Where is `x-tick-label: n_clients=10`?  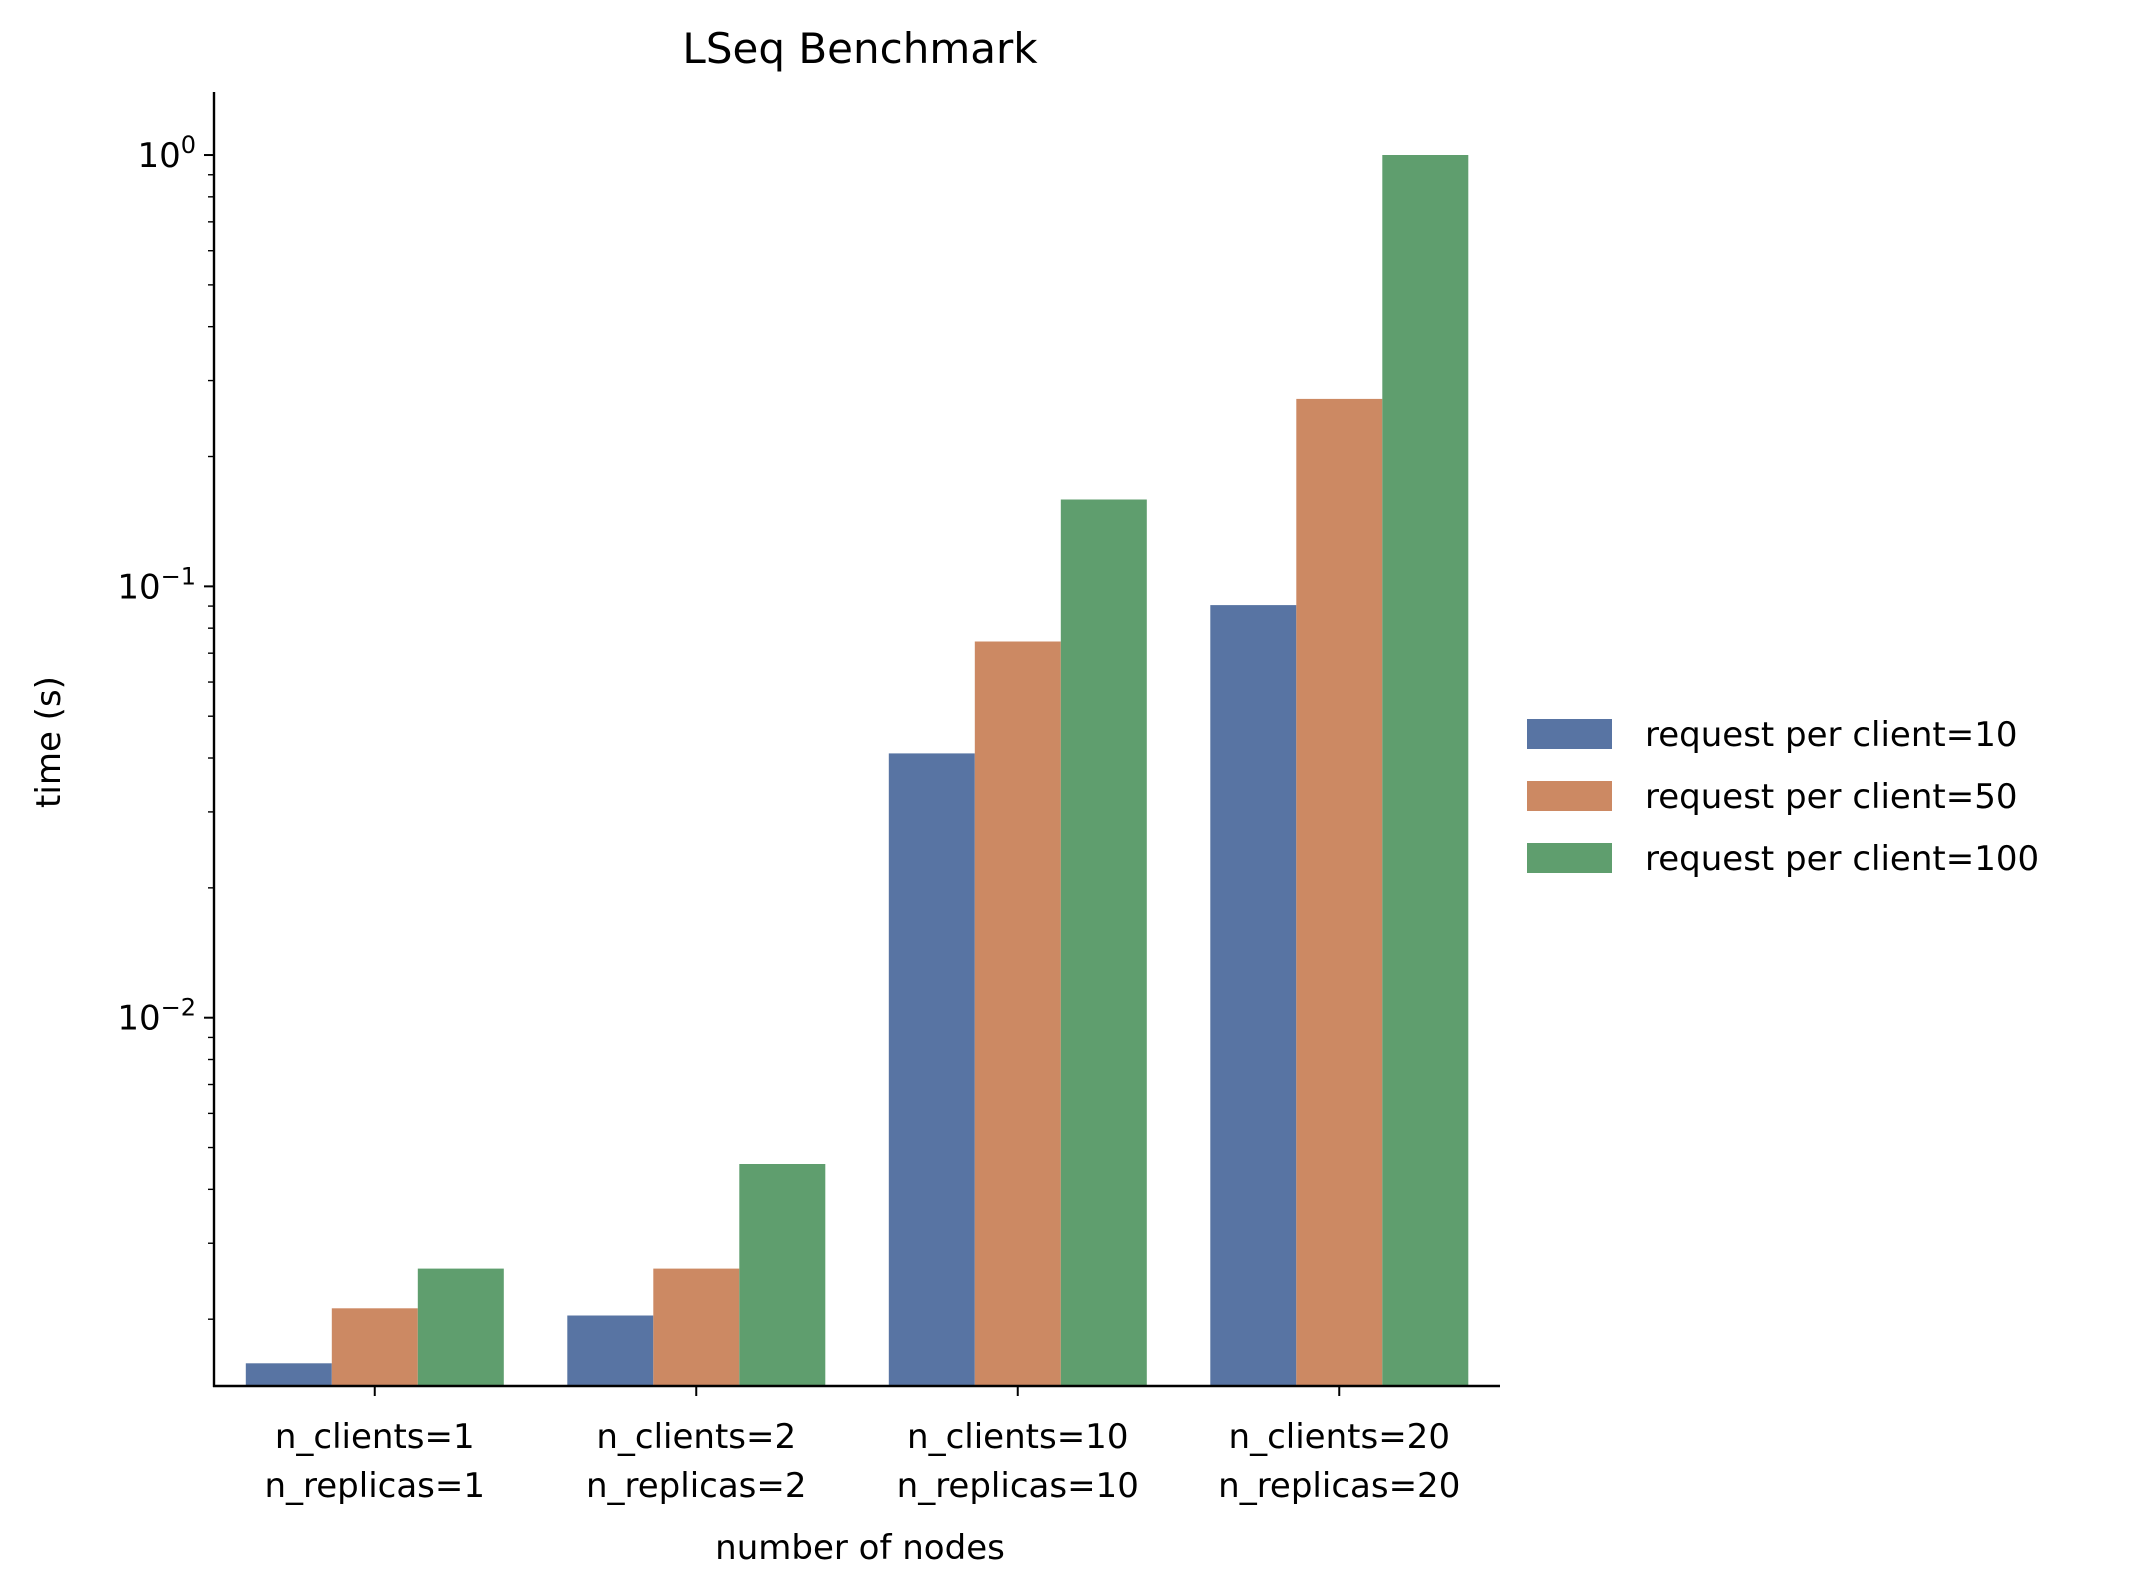 x-tick-label: n_clients=10 is located at coordinates (1017, 1437).